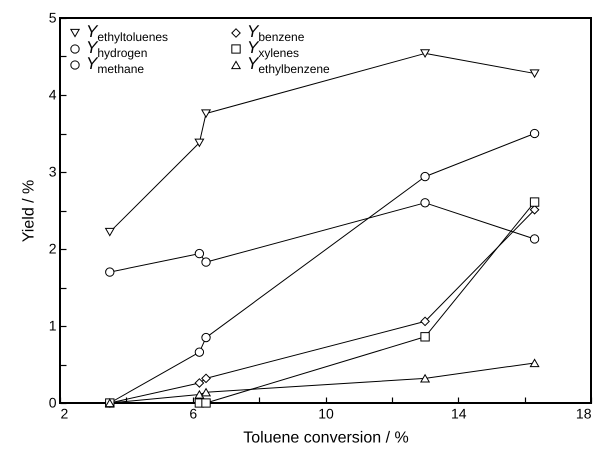 This screenshot has height=457, width=600. Describe the element at coordinates (326, 414) in the screenshot. I see `x-tick-label: 10` at that location.